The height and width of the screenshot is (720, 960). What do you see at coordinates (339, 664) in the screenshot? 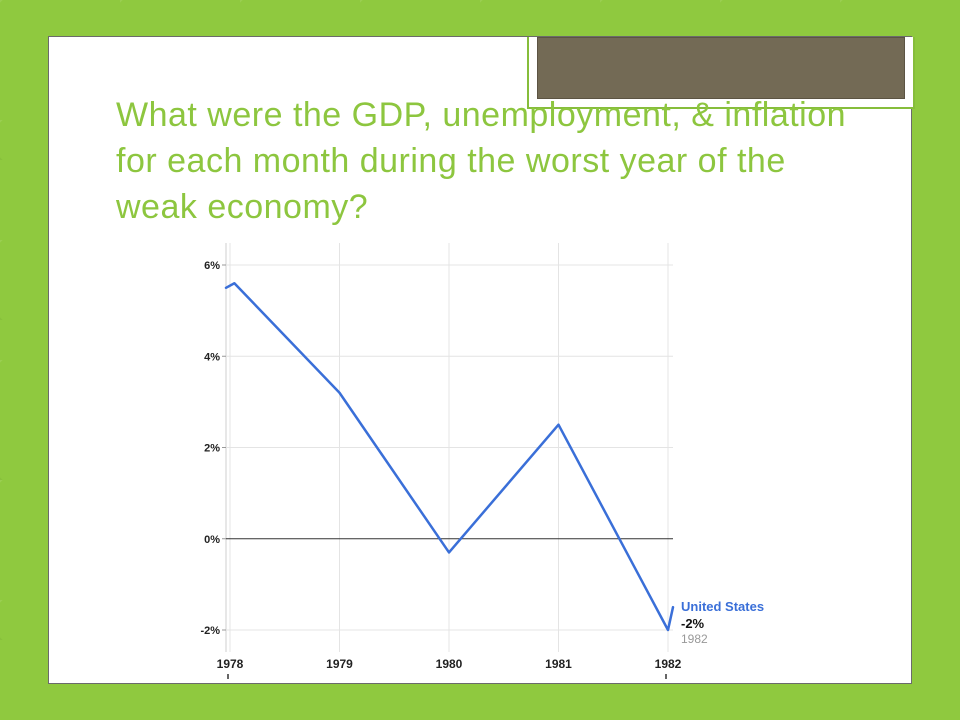
I see `x-tick-label: 1979` at bounding box center [339, 664].